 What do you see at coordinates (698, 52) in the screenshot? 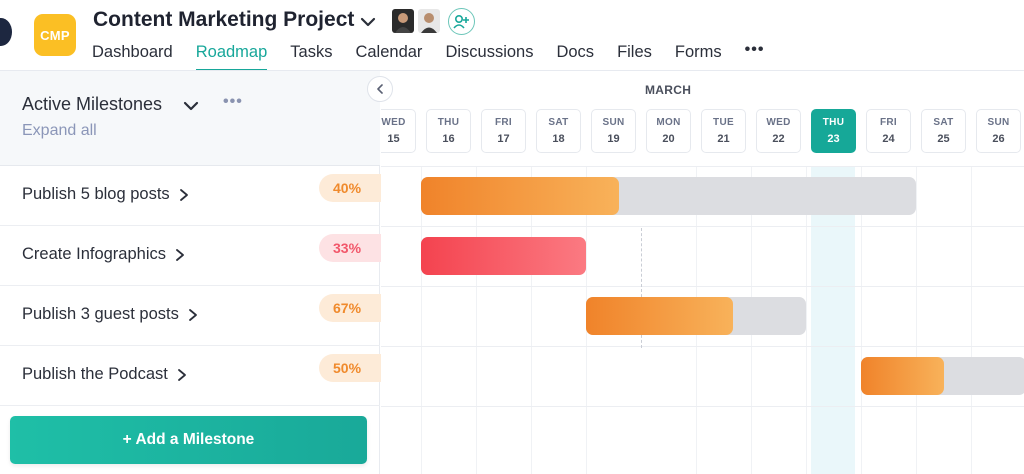
I see `tab-forms: Forms` at bounding box center [698, 52].